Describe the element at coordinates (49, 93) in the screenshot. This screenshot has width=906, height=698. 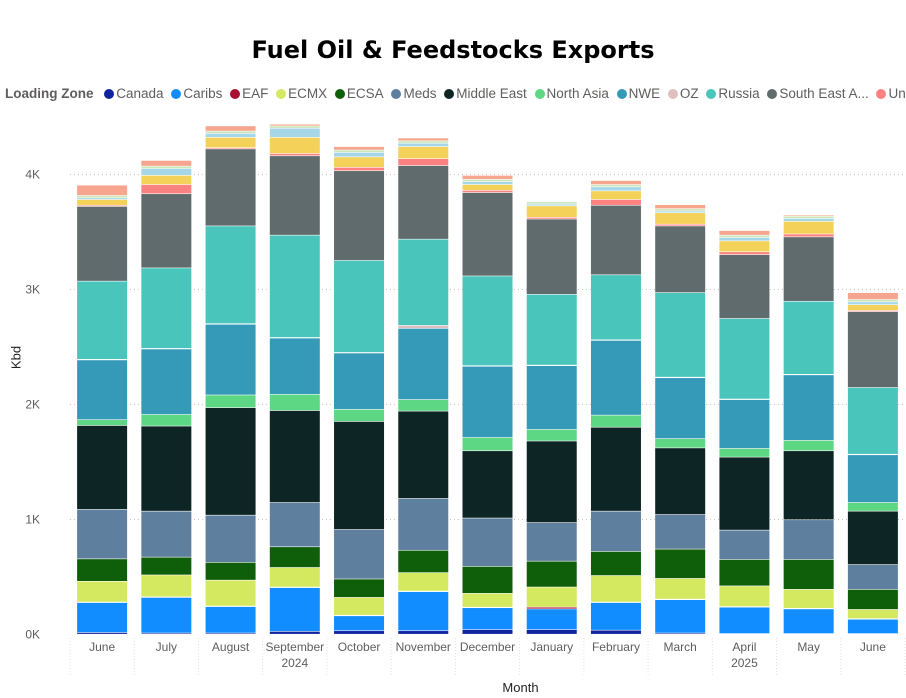
I see `legend-title: Loading Zone` at that location.